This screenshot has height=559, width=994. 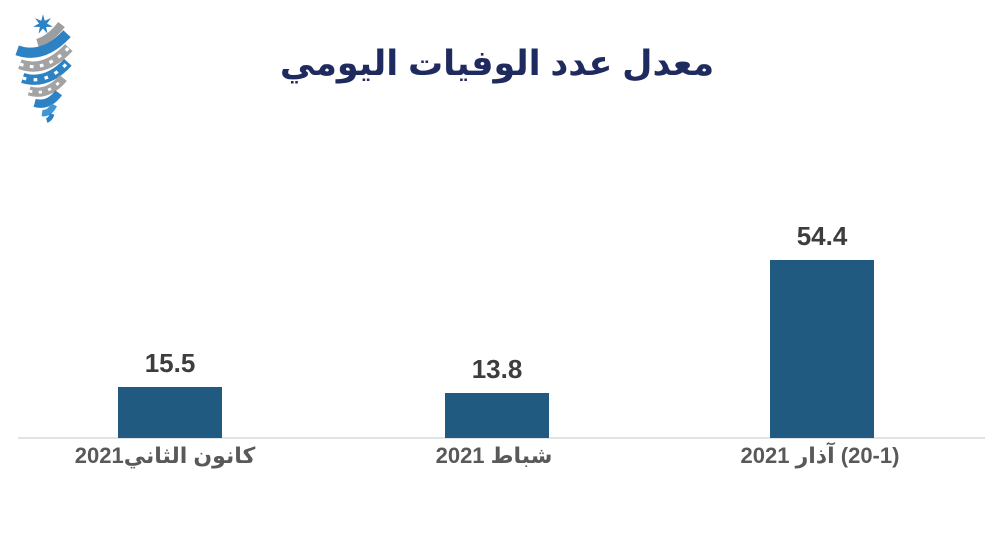 I want to click on bar-february, so click(x=497, y=415).